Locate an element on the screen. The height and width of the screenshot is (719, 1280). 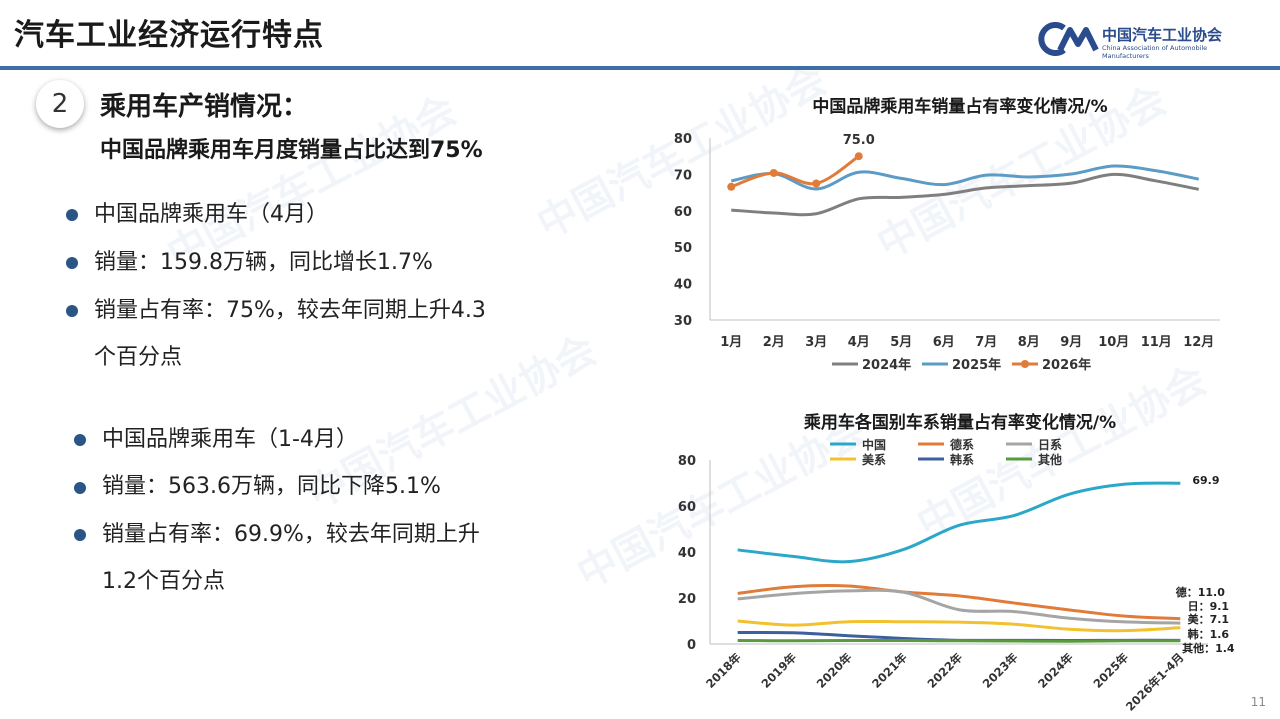
caam-logo-icon is located at coordinates (1068, 39).